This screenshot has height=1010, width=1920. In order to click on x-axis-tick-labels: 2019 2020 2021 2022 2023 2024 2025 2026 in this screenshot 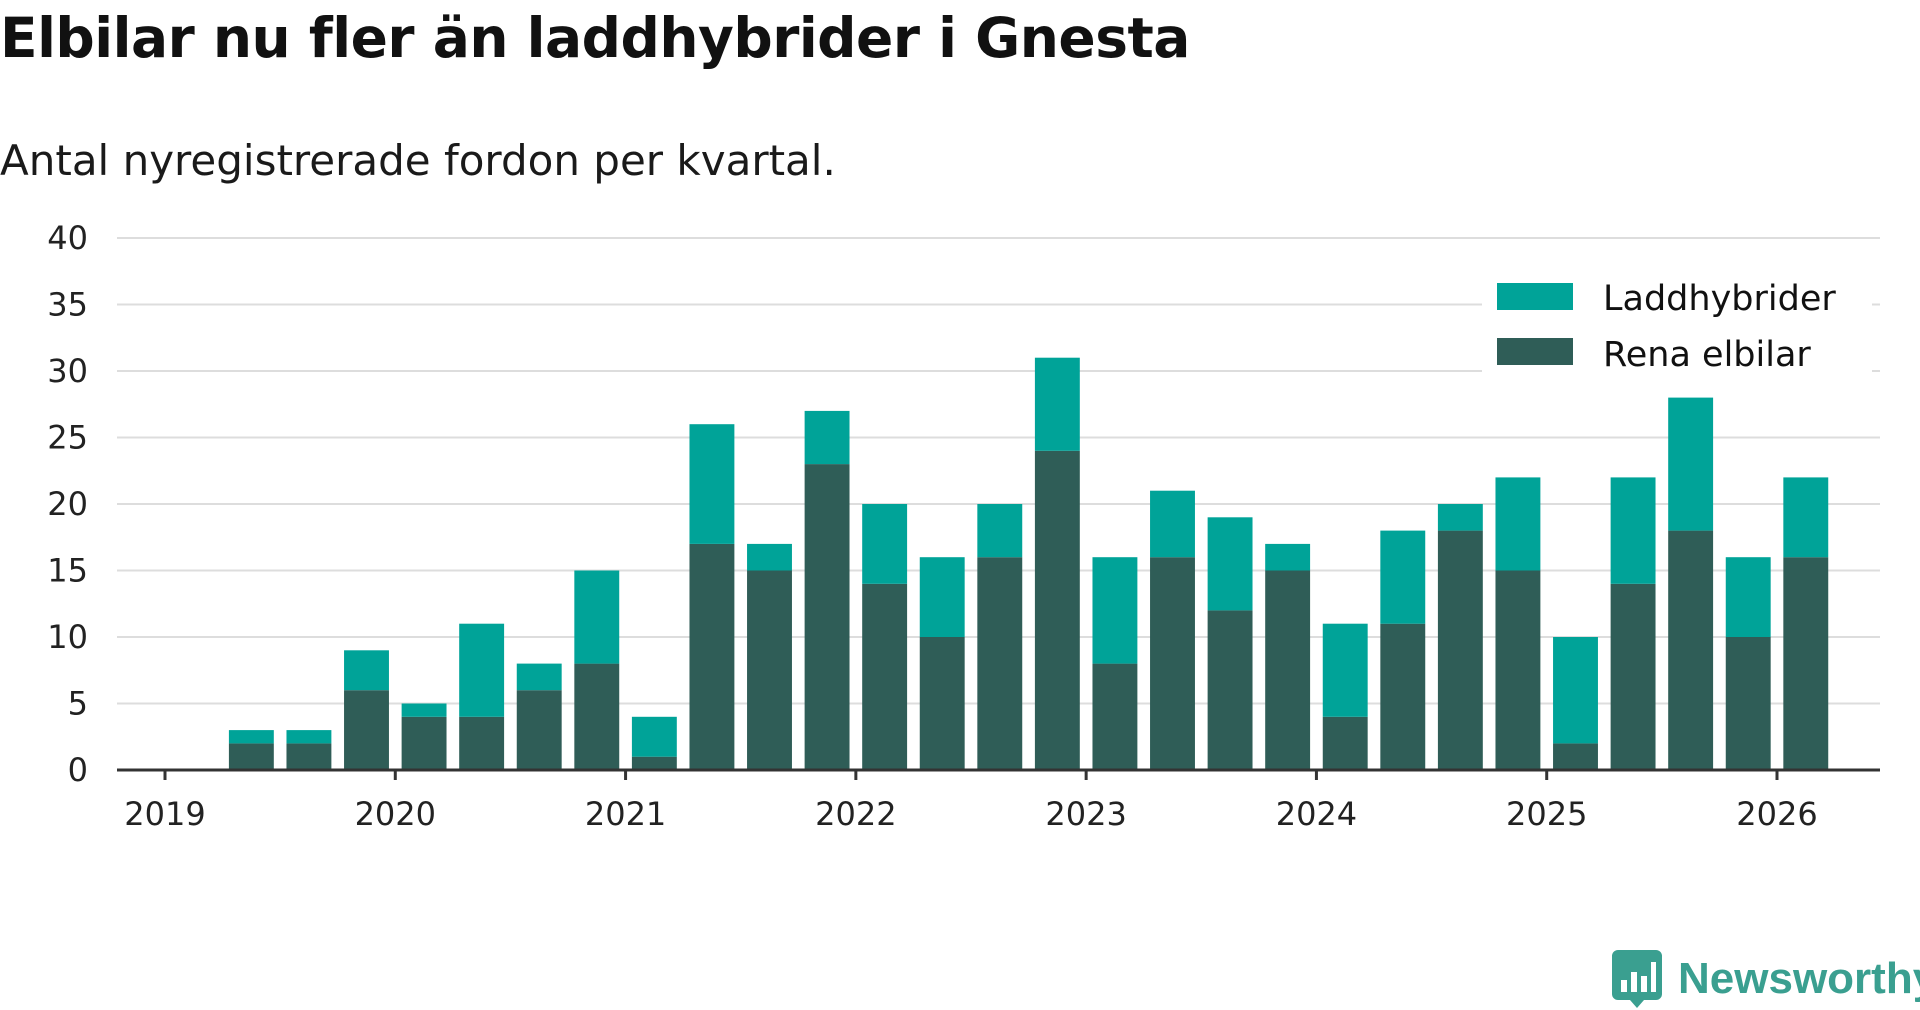, I will do `click(970, 814)`.